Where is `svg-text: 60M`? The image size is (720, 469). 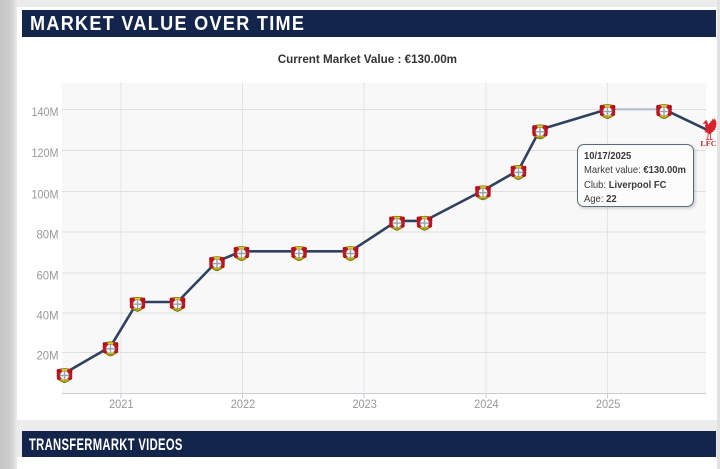
svg-text: 60M is located at coordinates (48, 276).